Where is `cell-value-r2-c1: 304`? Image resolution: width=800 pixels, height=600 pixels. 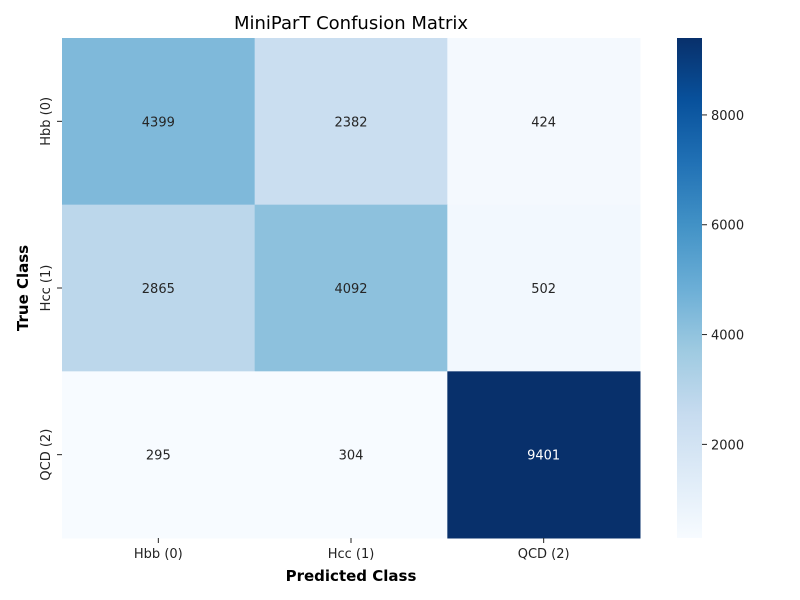
cell-value-r2-c1: 304 is located at coordinates (351, 456).